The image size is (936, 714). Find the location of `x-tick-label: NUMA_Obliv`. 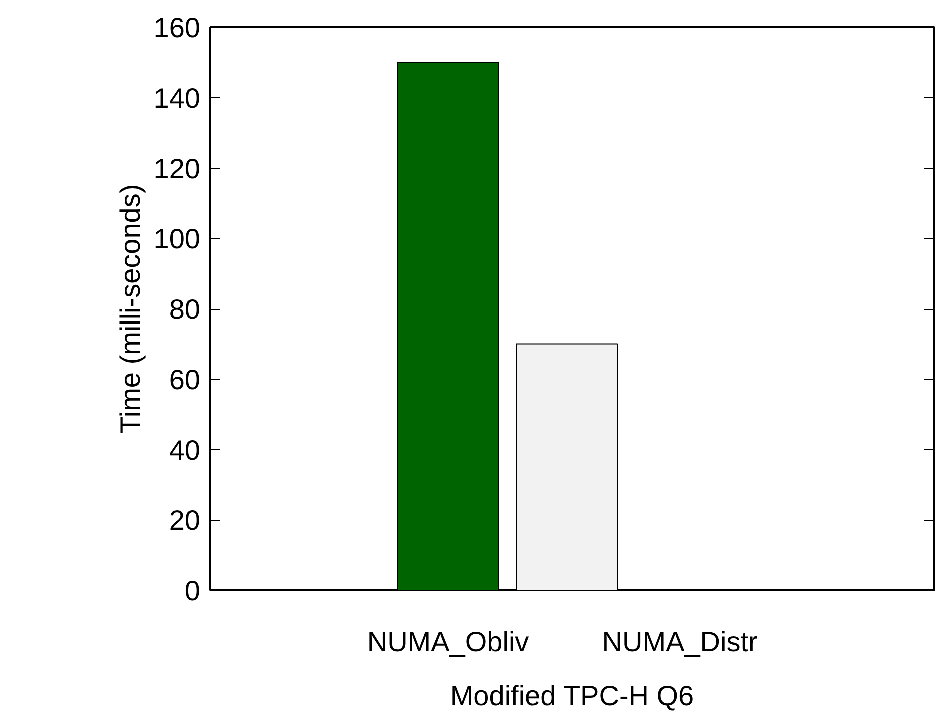

x-tick-label: NUMA_Obliv is located at coordinates (448, 642).